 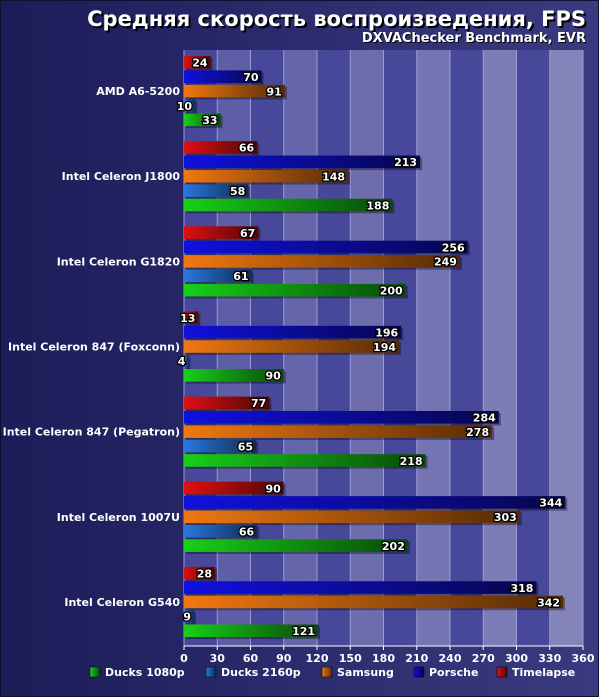 What do you see at coordinates (251, 658) in the screenshot?
I see `x-tick-label: 60` at bounding box center [251, 658].